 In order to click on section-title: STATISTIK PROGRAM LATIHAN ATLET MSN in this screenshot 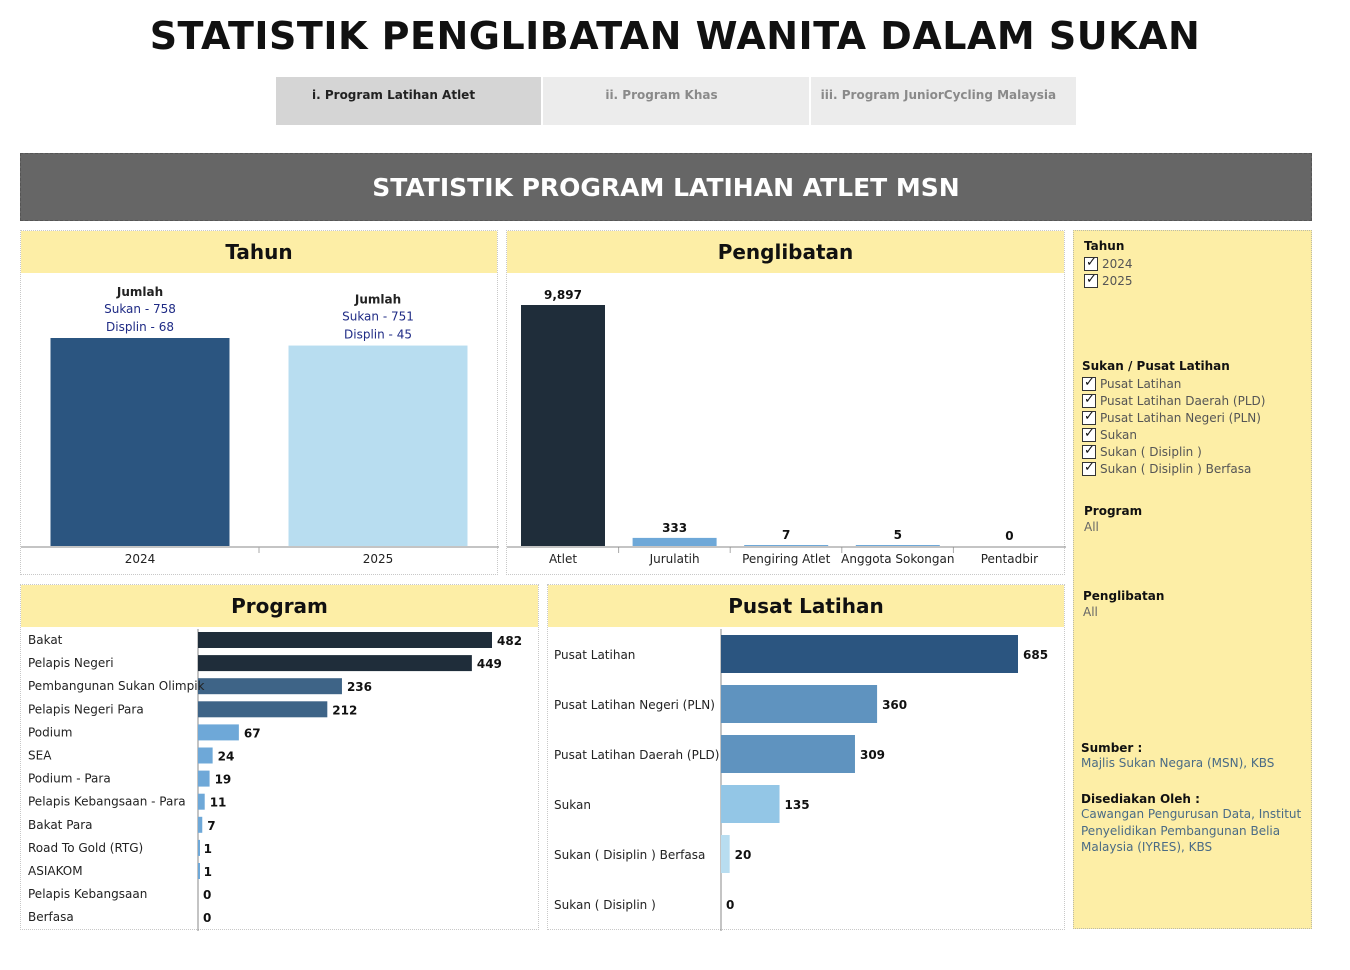, I will do `click(666, 187)`.